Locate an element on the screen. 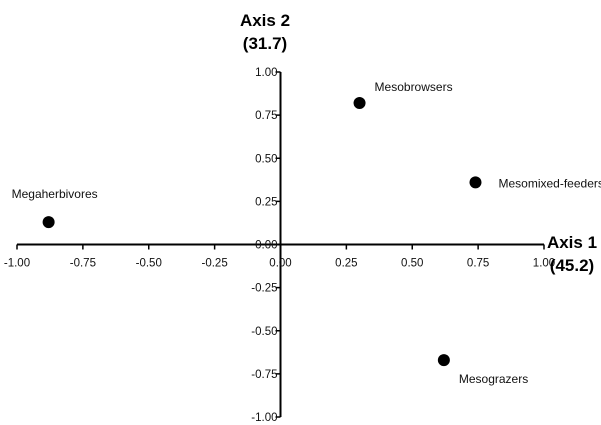 Image resolution: width=601 pixels, height=425 pixels. point-label: Mesograzers is located at coordinates (493, 379).